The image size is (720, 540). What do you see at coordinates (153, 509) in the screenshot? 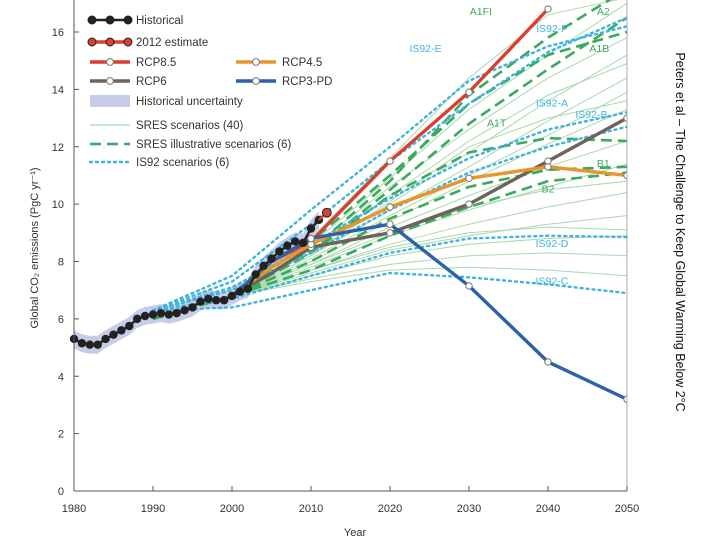
I see `x-tick-label: 1990` at bounding box center [153, 509].